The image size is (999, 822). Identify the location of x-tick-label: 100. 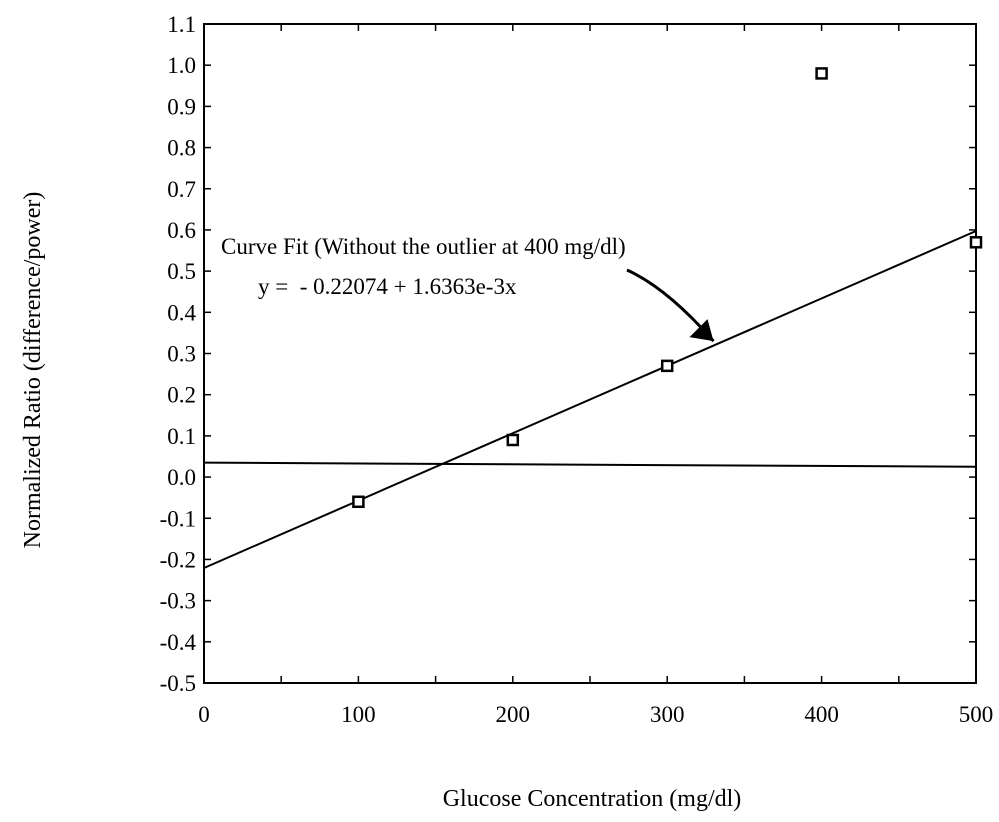
(358, 714).